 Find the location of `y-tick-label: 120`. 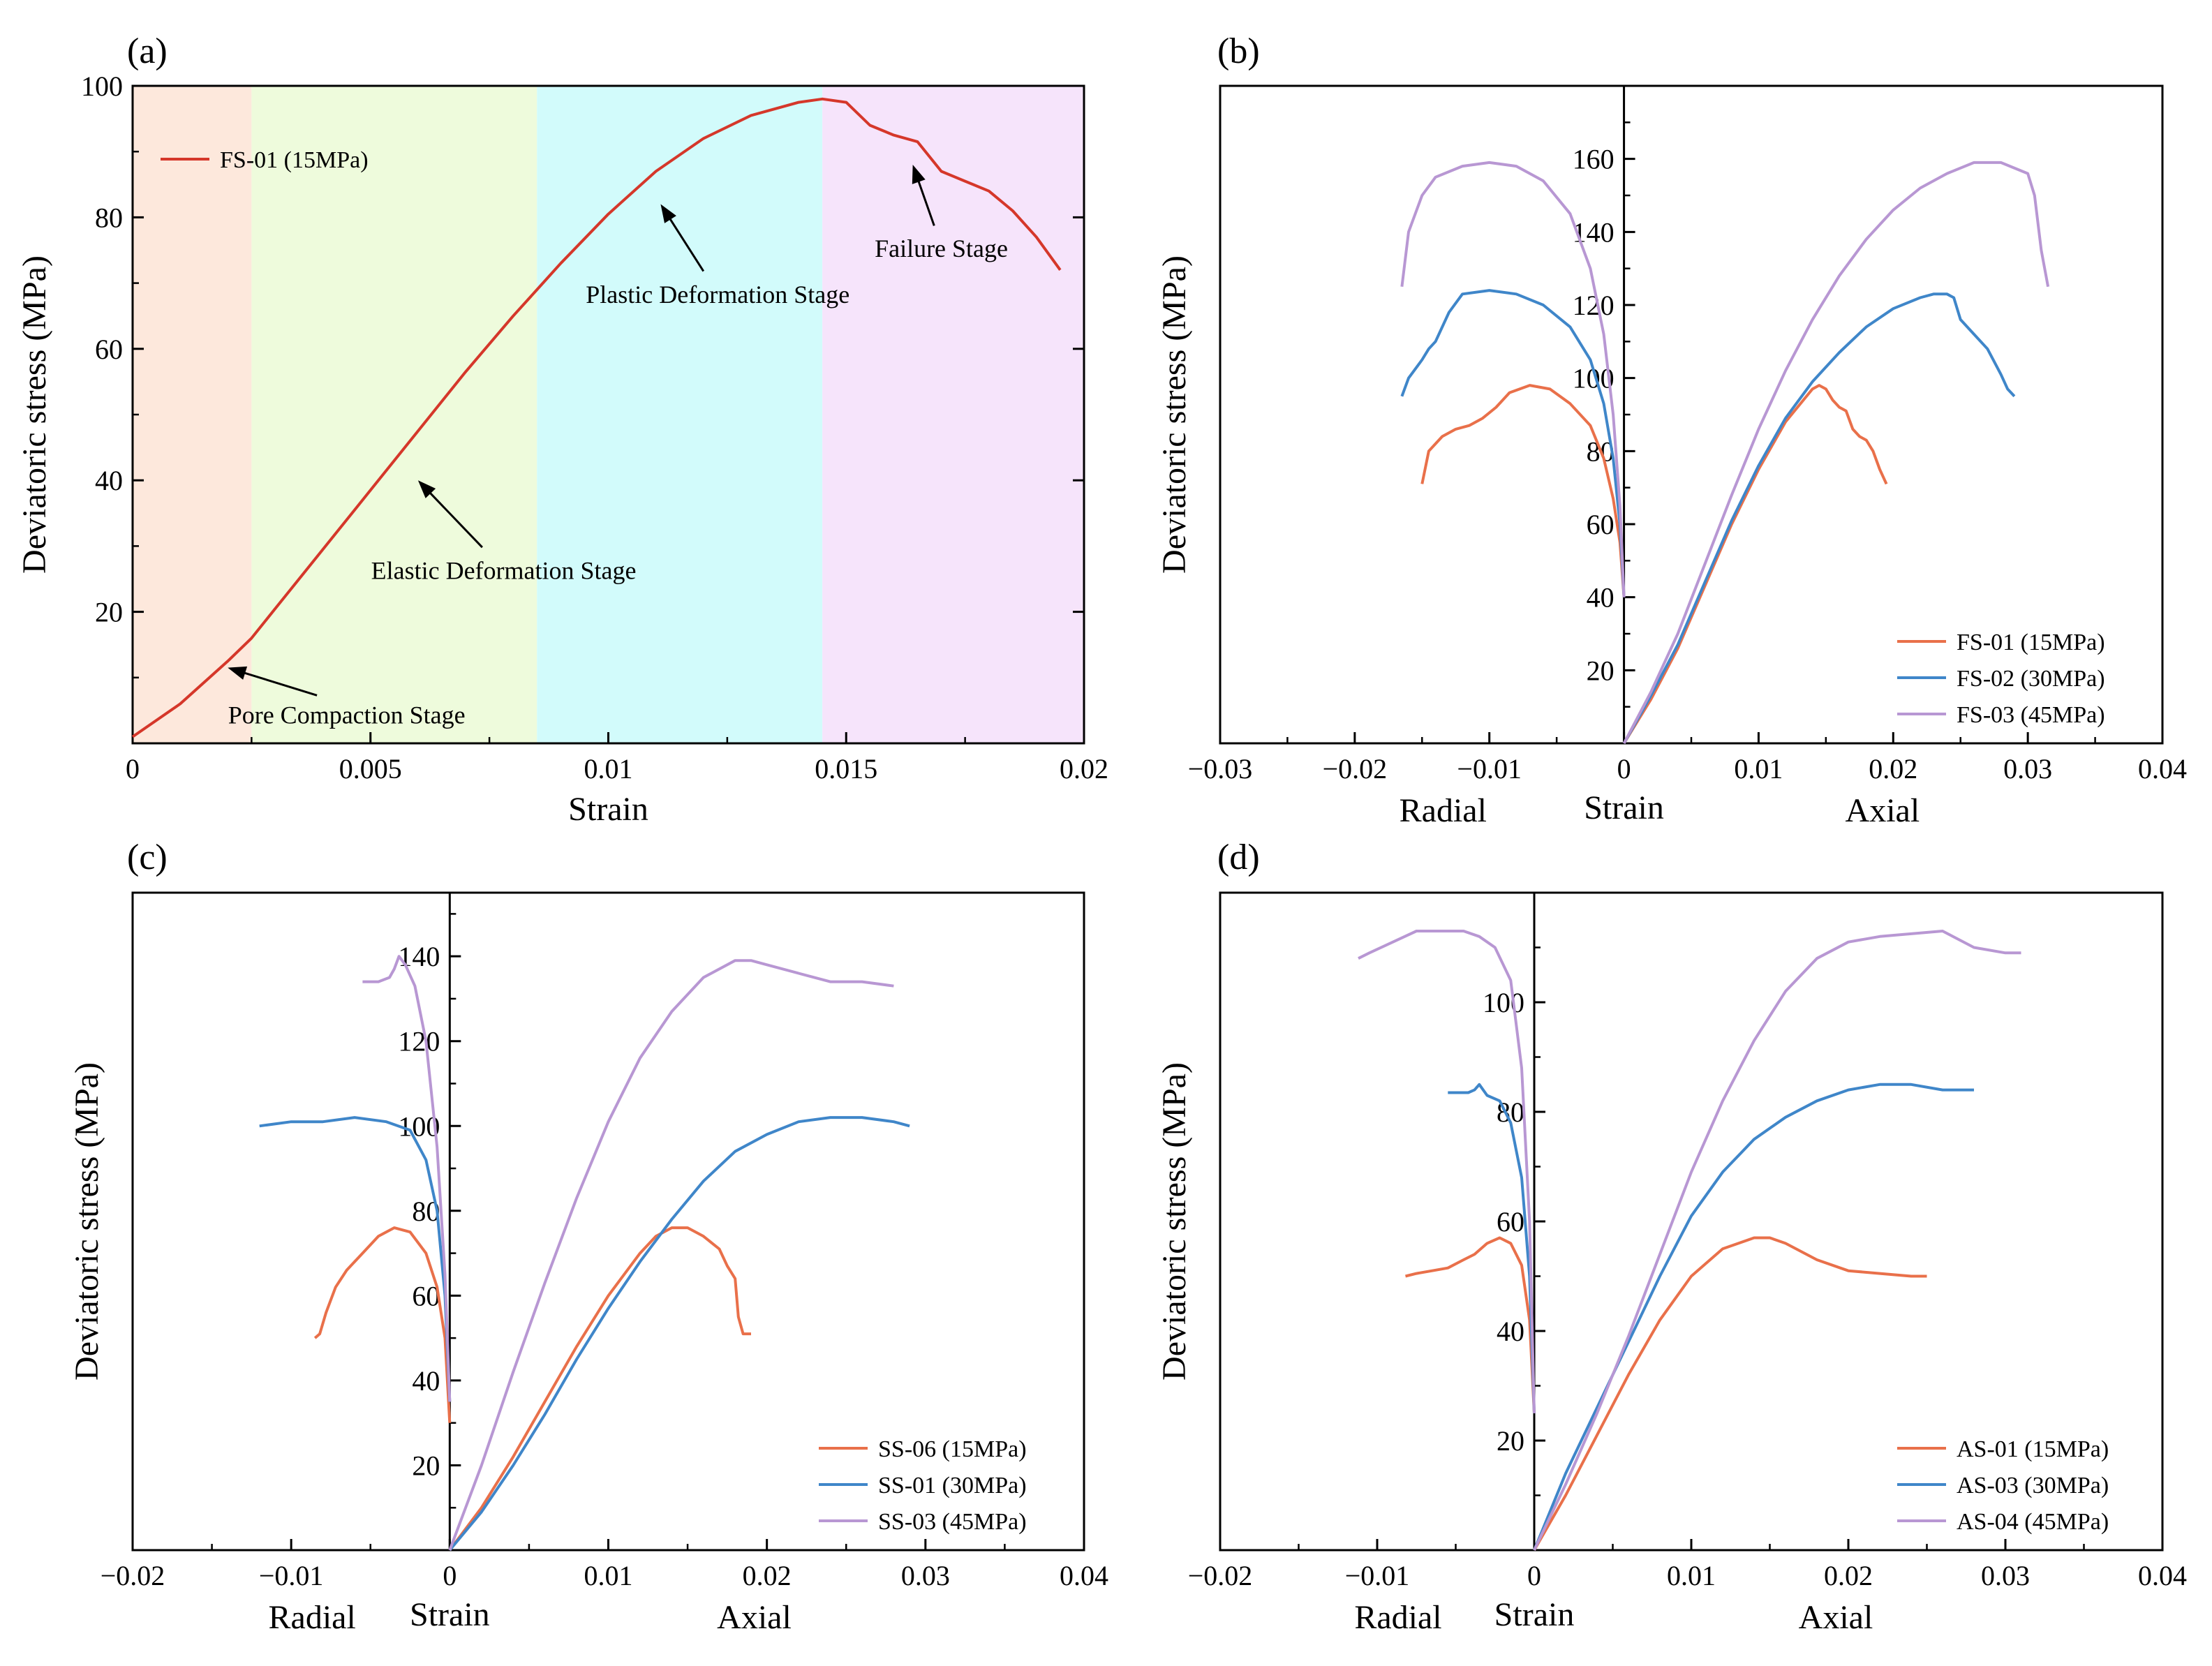

y-tick-label: 120 is located at coordinates (419, 1041).